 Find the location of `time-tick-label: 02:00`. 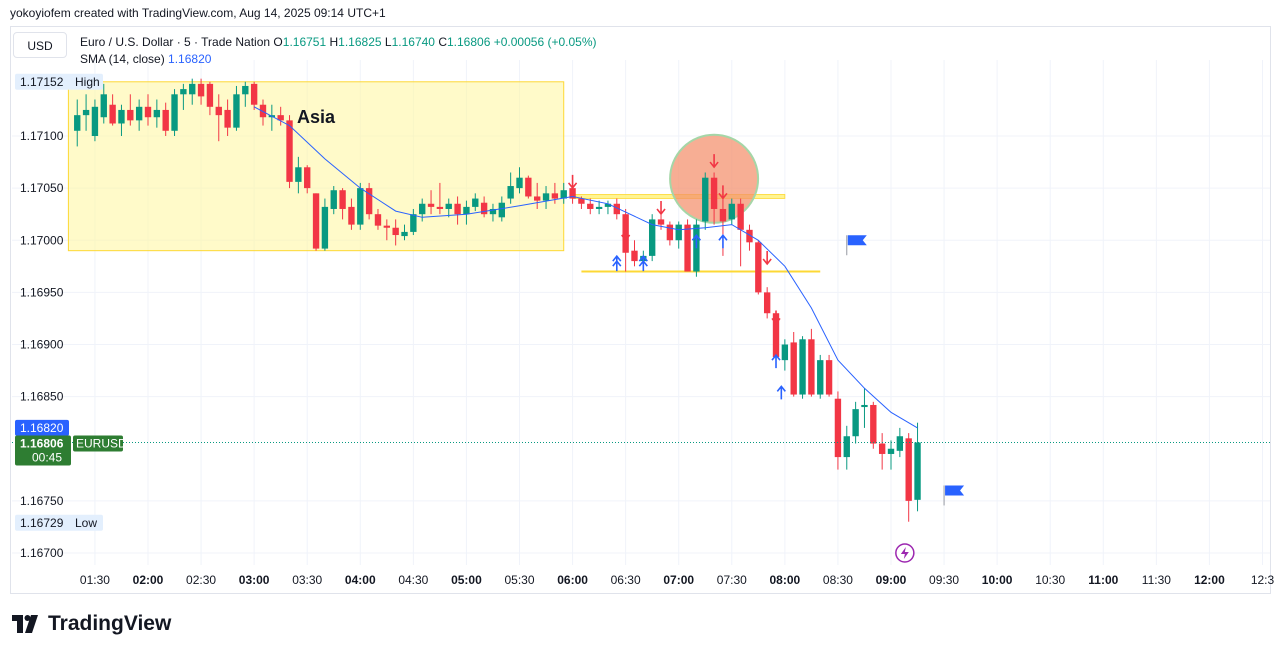

time-tick-label: 02:00 is located at coordinates (148, 580).